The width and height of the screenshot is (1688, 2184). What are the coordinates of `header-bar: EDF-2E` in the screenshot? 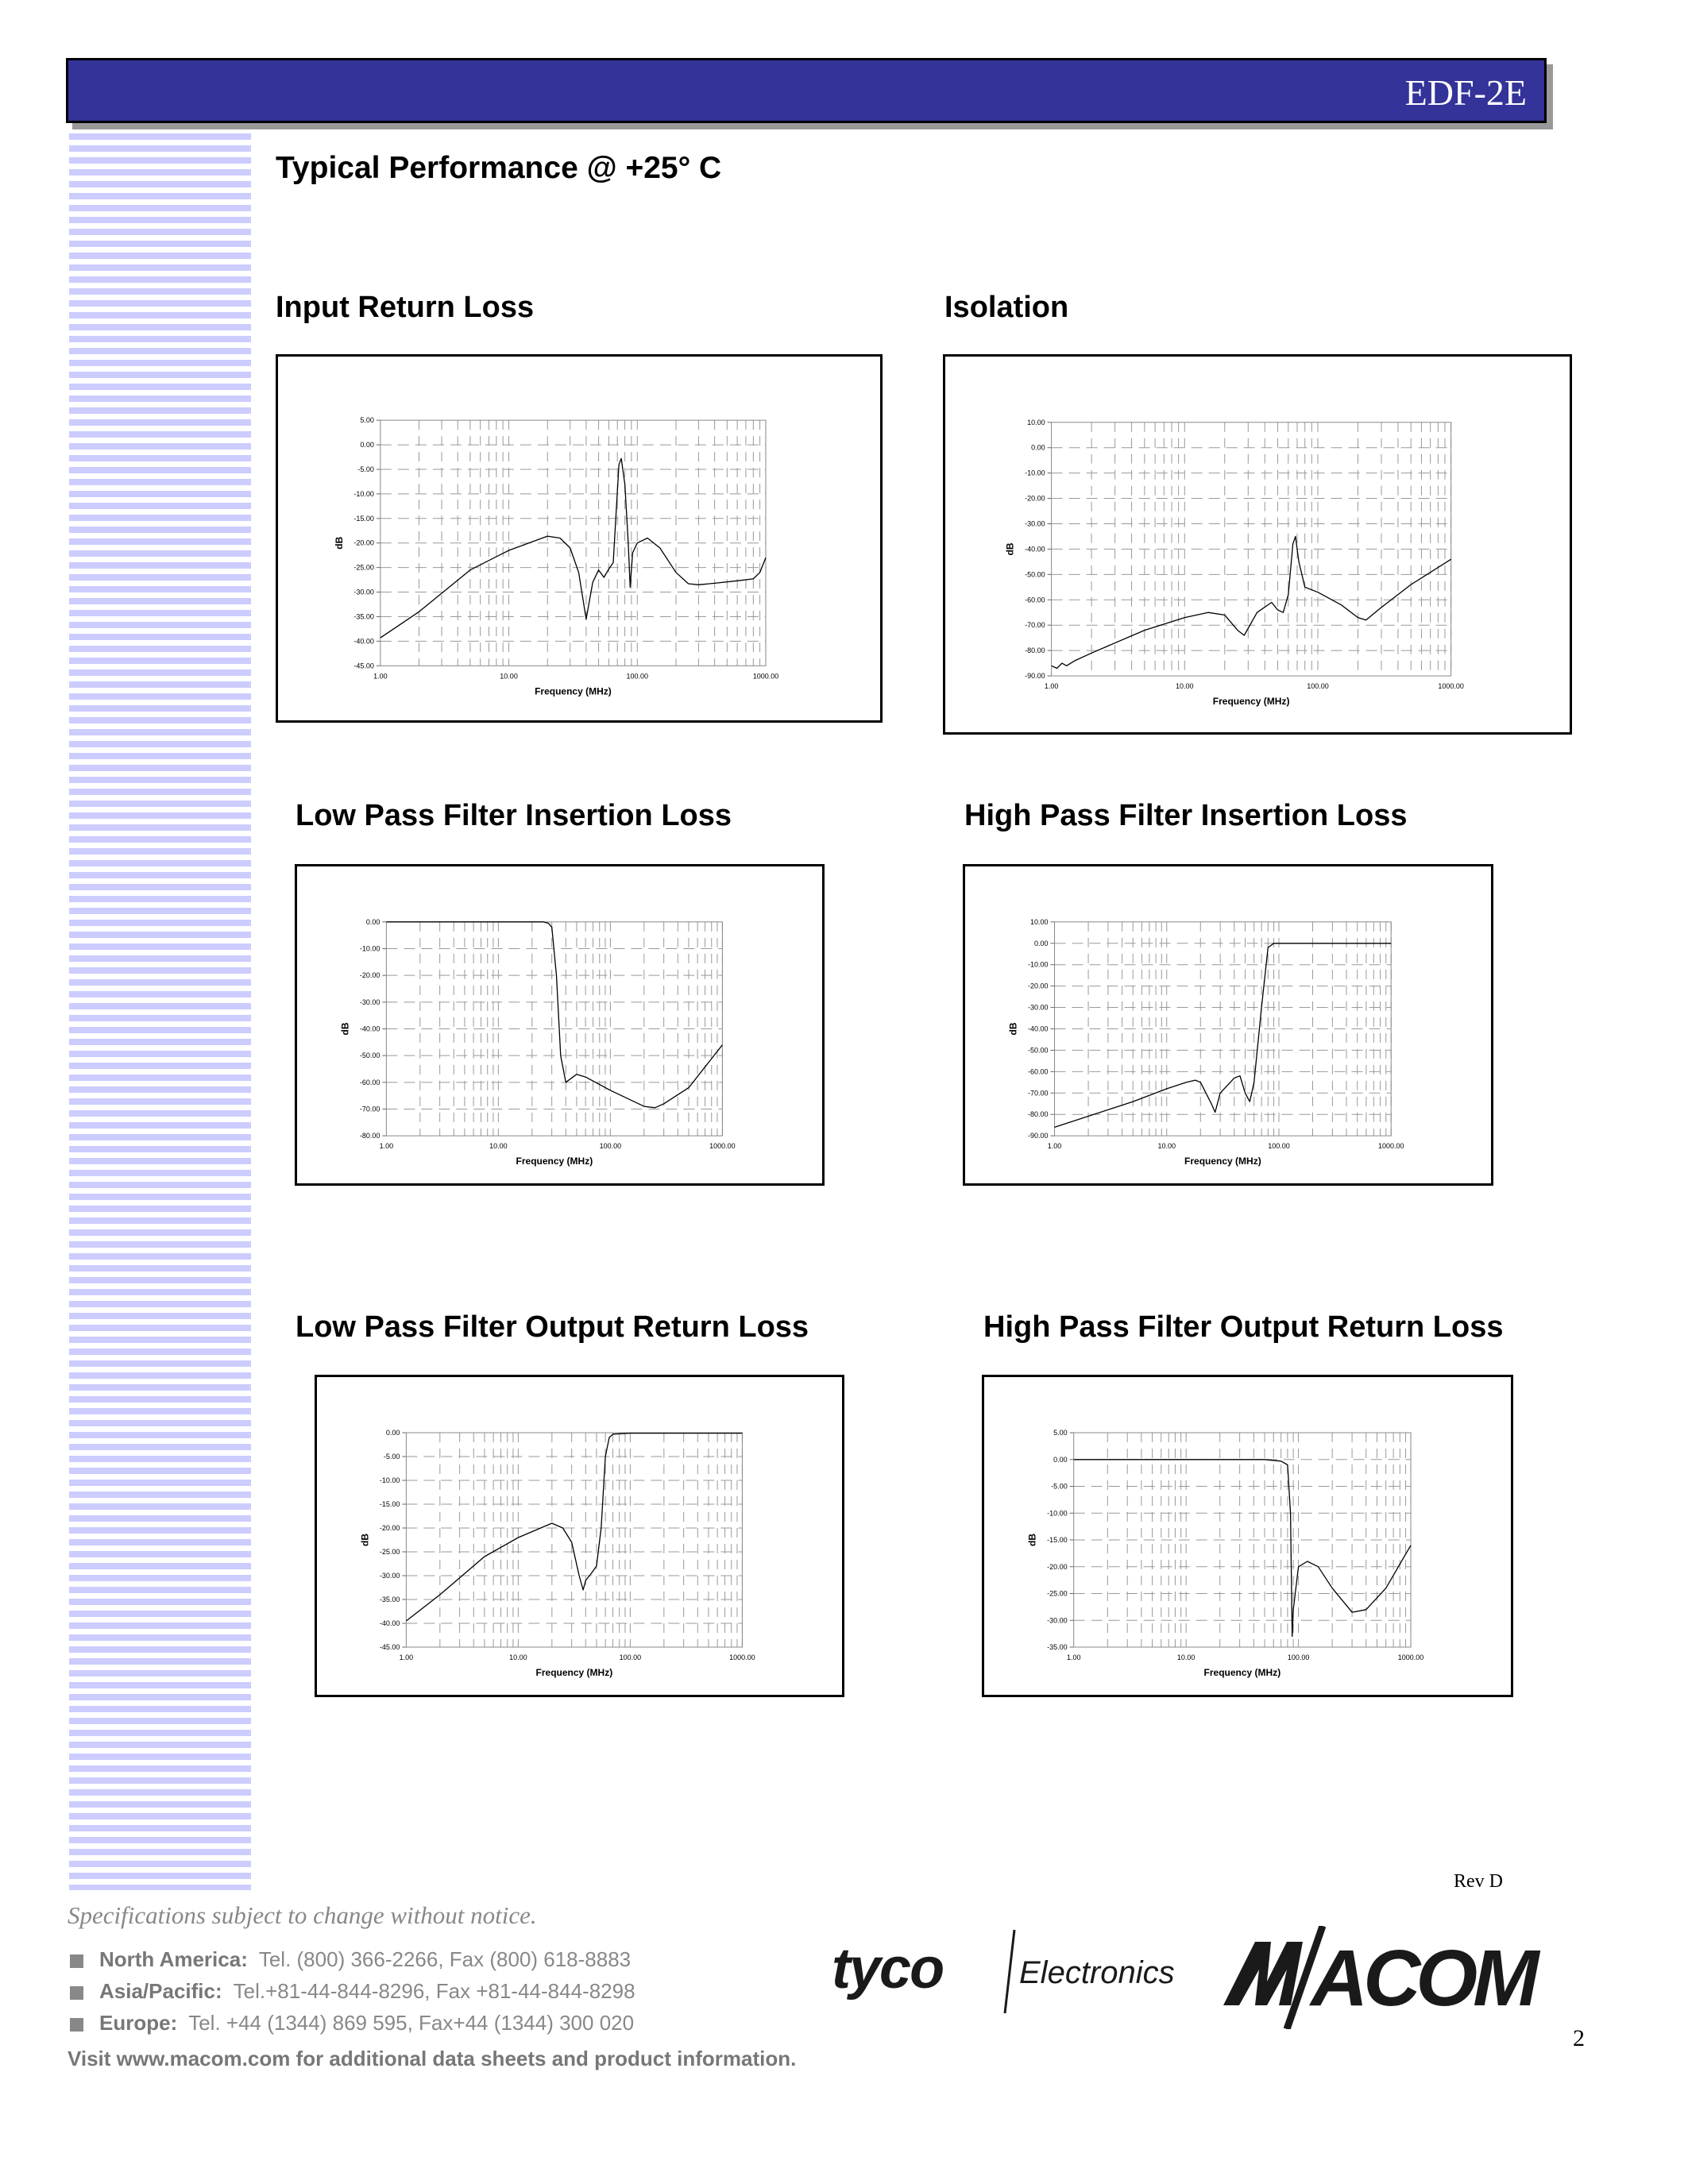 It's located at (807, 90).